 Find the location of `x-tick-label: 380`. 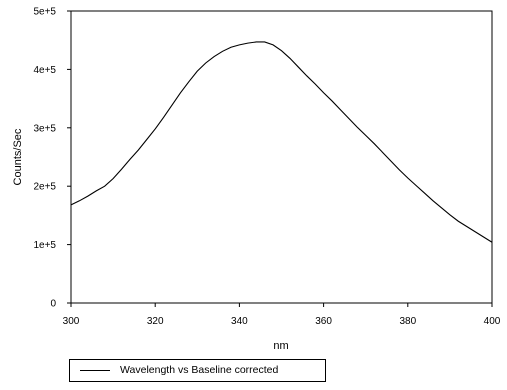

x-tick-label: 380 is located at coordinates (407, 321).